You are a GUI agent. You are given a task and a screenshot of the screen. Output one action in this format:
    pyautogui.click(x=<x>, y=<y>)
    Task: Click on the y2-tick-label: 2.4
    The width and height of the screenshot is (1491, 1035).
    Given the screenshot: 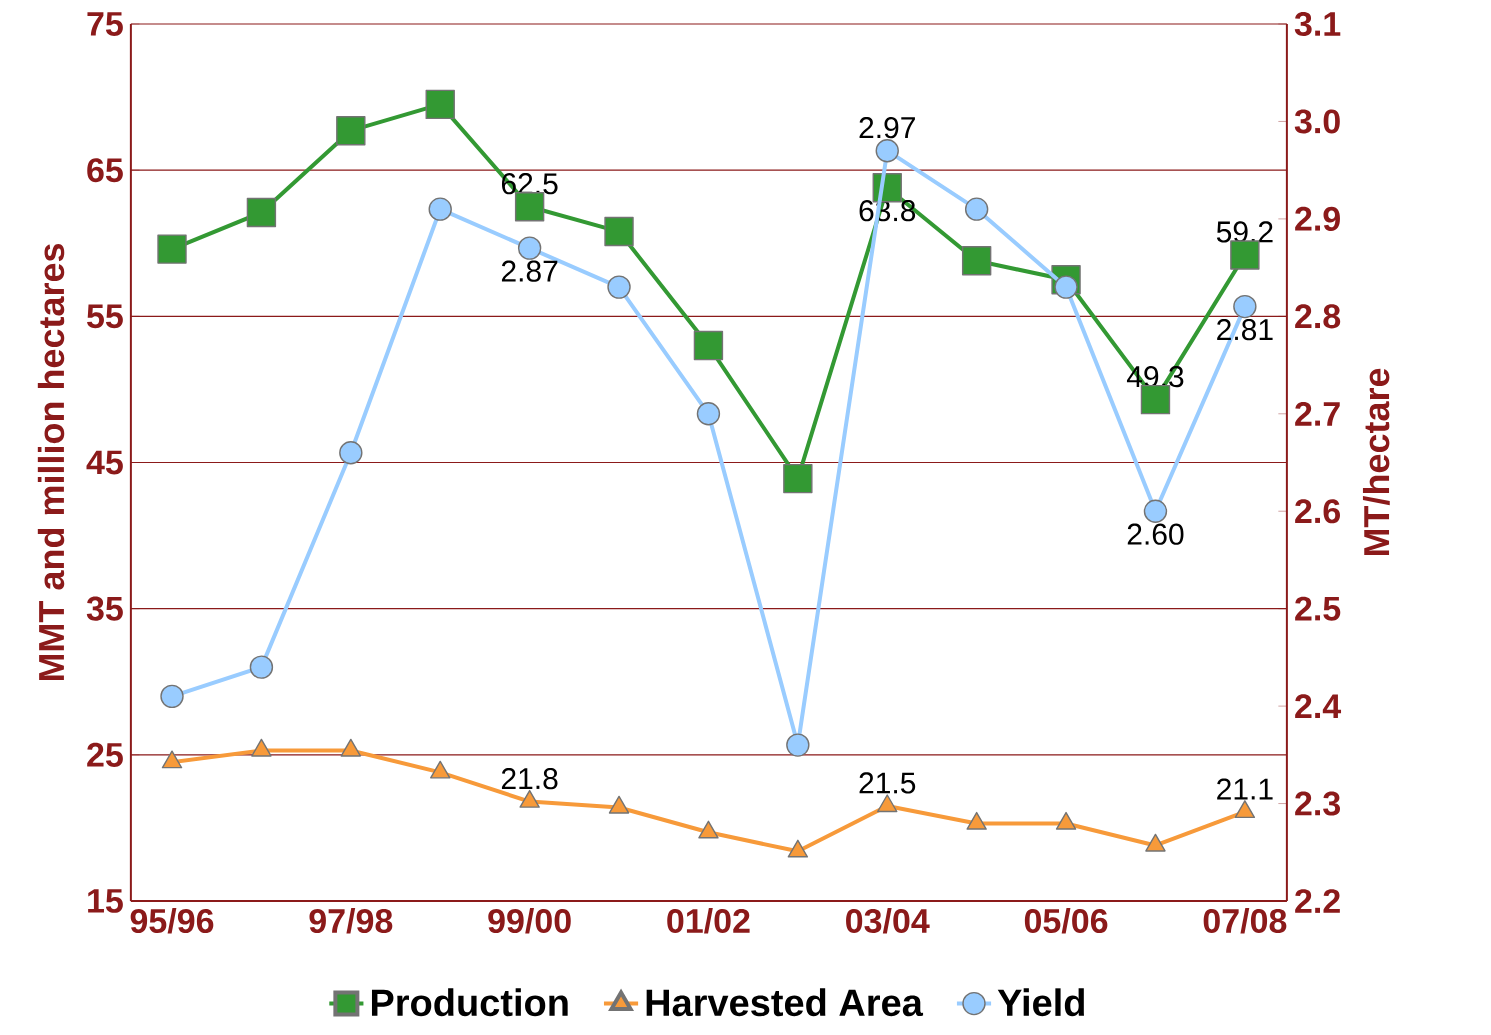 What is the action you would take?
    pyautogui.click(x=1318, y=706)
    